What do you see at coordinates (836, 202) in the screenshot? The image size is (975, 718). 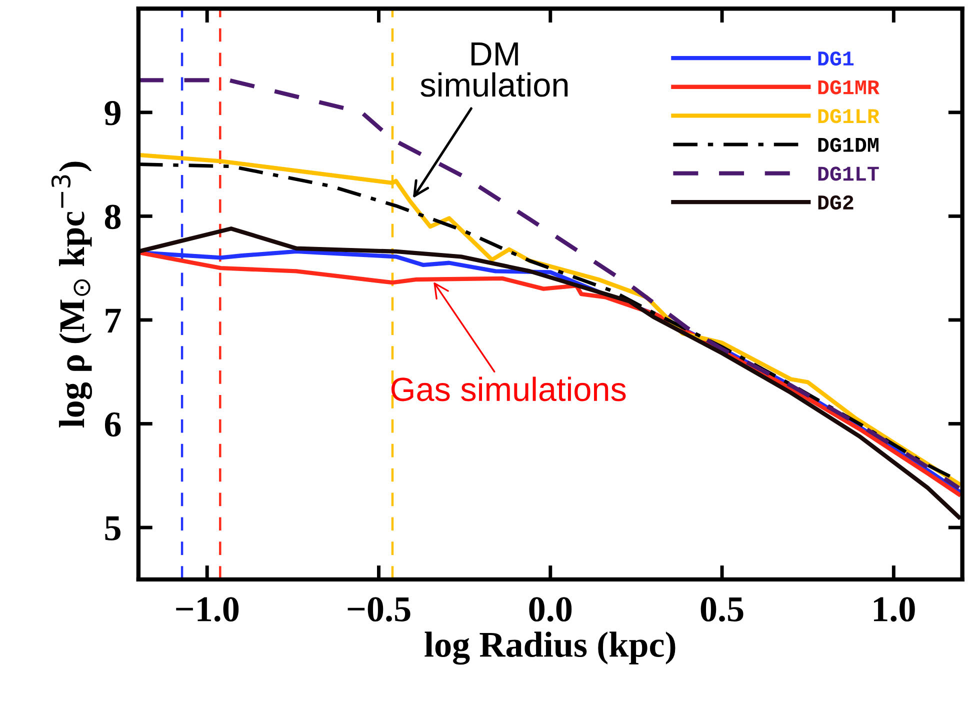 I see `text: DG2` at bounding box center [836, 202].